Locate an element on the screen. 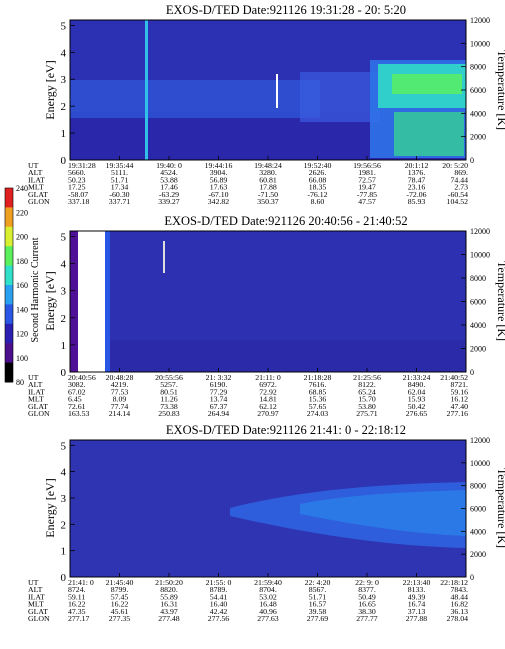 The width and height of the screenshot is (505, 649). ephemeris-cell: 15.93 is located at coordinates (417, 399).